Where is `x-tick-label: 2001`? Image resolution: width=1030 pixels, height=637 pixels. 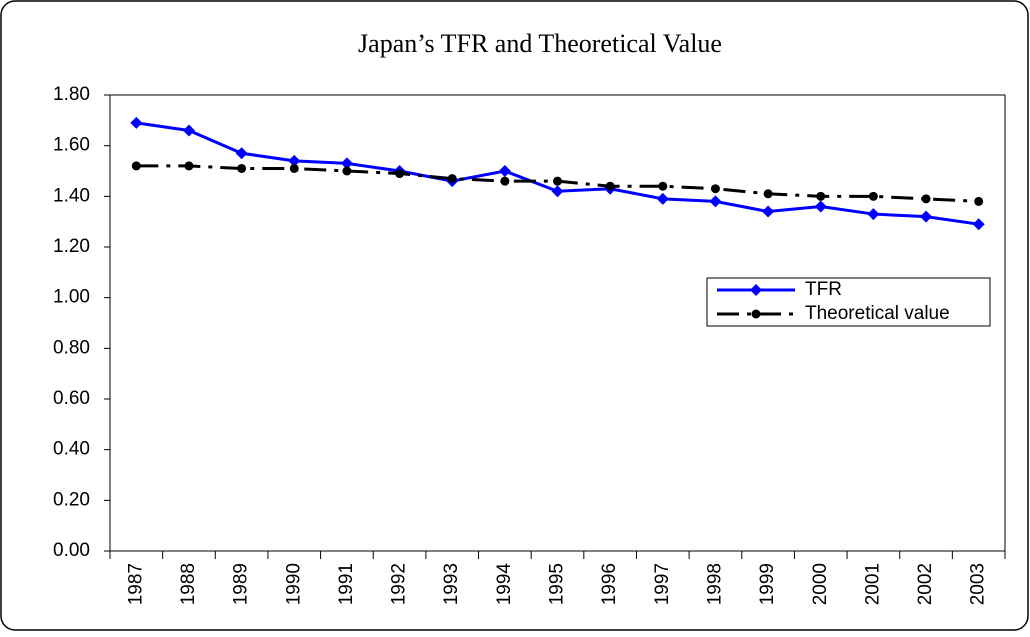
x-tick-label: 2001 is located at coordinates (872, 584).